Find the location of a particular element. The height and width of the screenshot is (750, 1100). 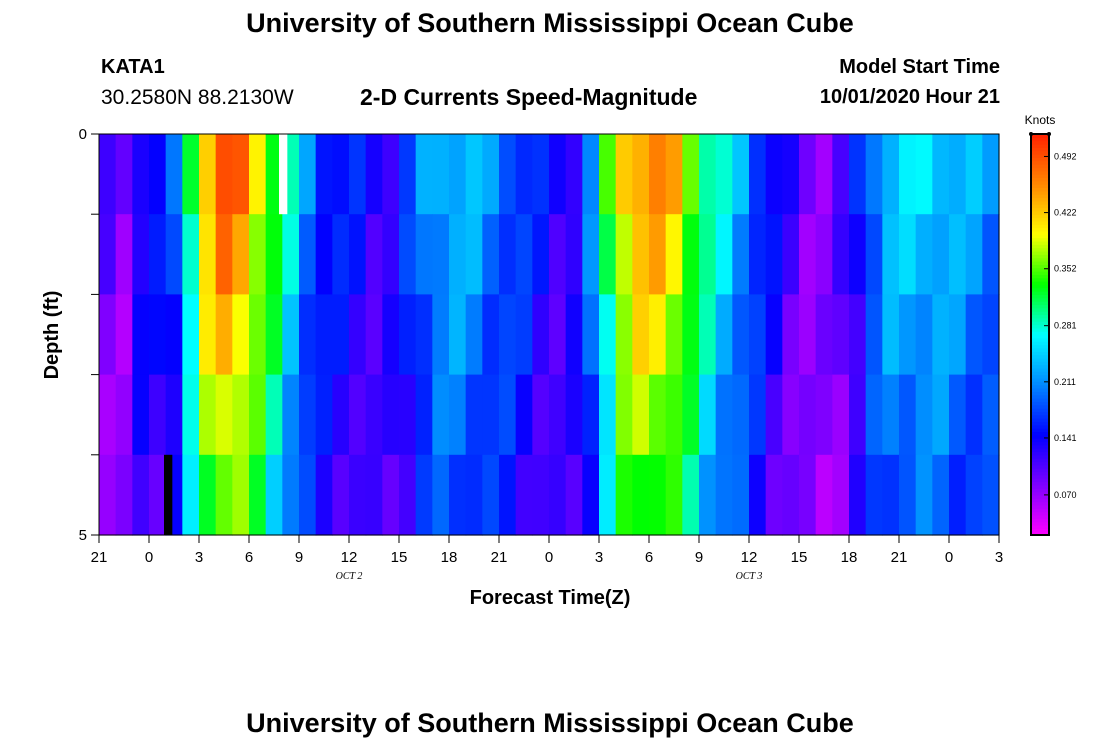

colorbar-tick-label: 0.352 is located at coordinates (1065, 269).